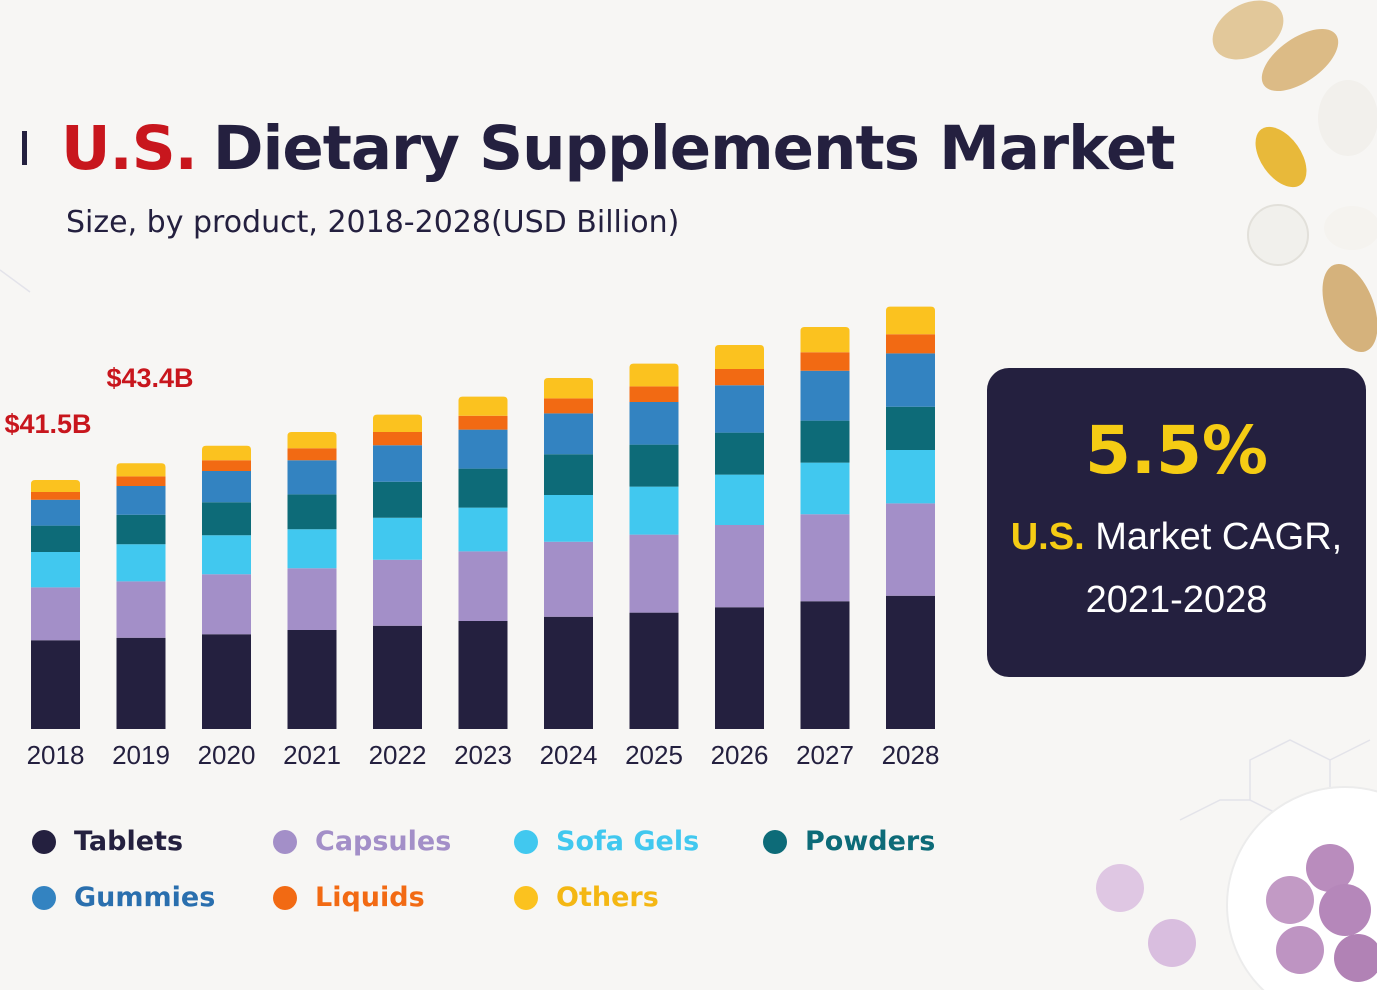  I want to click on bar-segment-capsules-2027, so click(825, 558).